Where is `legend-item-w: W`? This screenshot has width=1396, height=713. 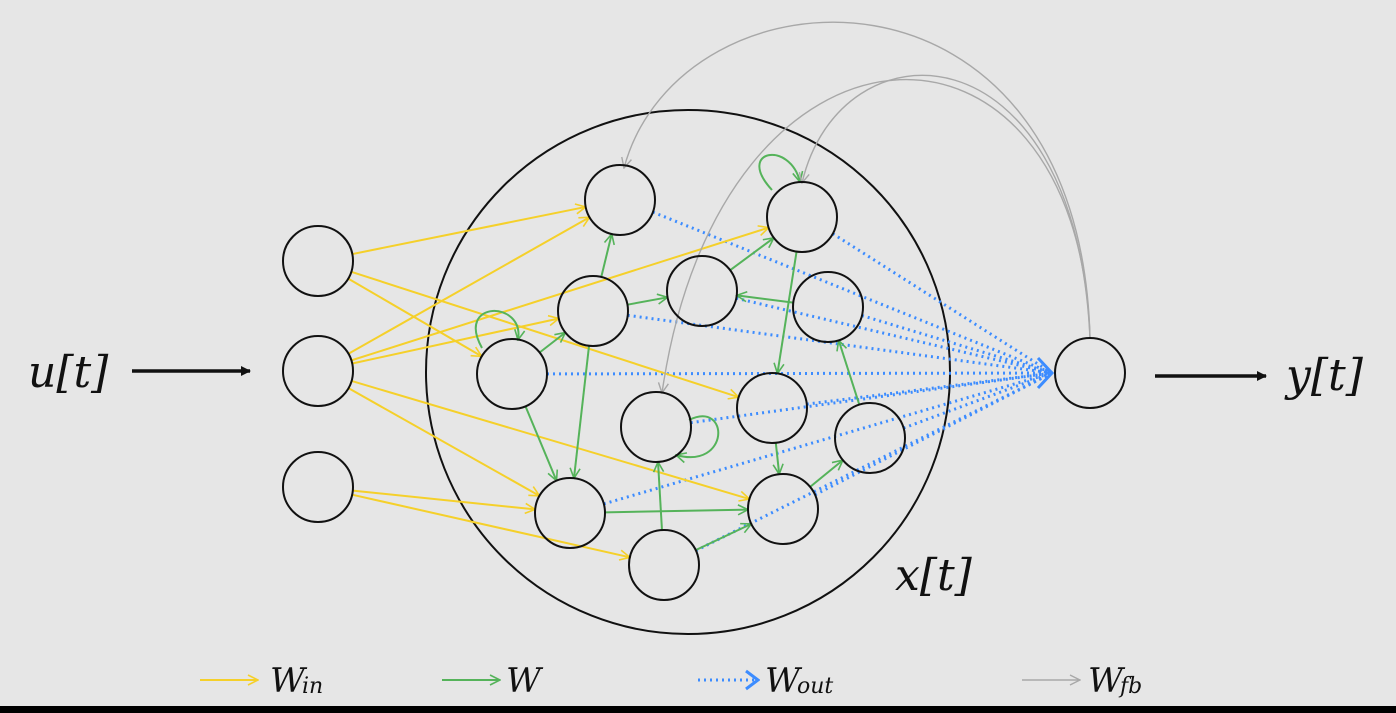
legend-item-w: W is located at coordinates (493, 681).